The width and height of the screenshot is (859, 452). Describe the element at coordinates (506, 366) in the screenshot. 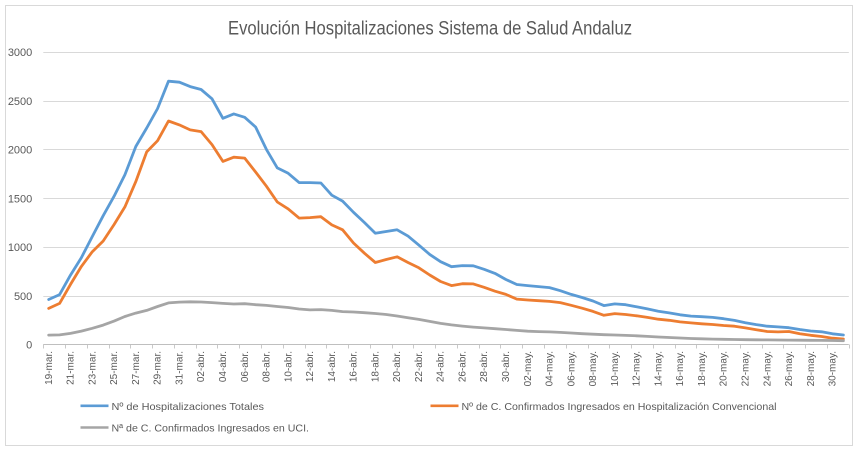

I see `svg-text: 30-abr.` at that location.